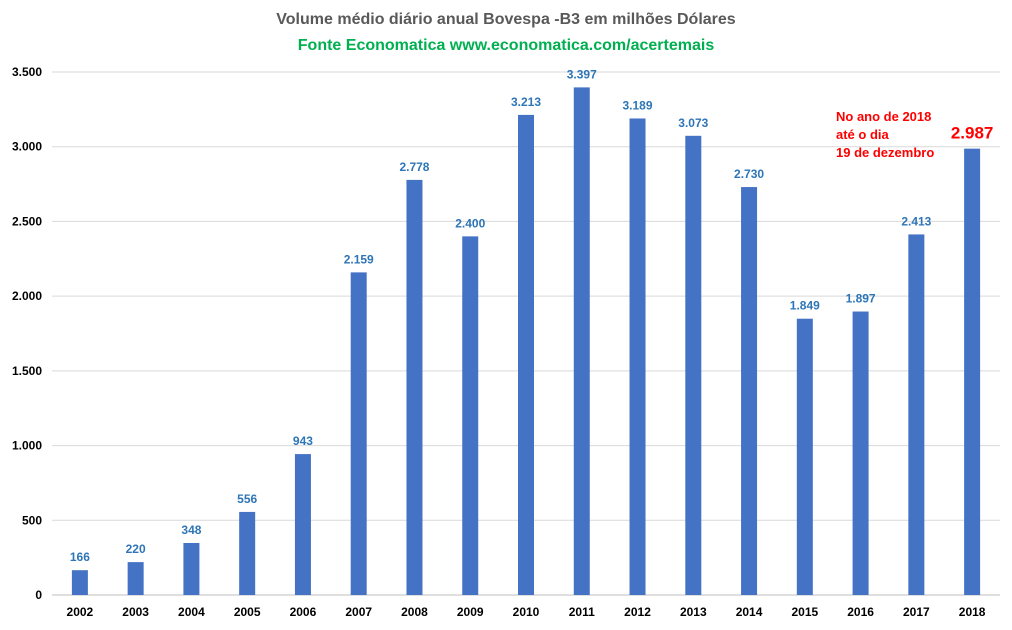 The height and width of the screenshot is (630, 1012). Describe the element at coordinates (303, 612) in the screenshot. I see `x-tick-label: 2006` at that location.